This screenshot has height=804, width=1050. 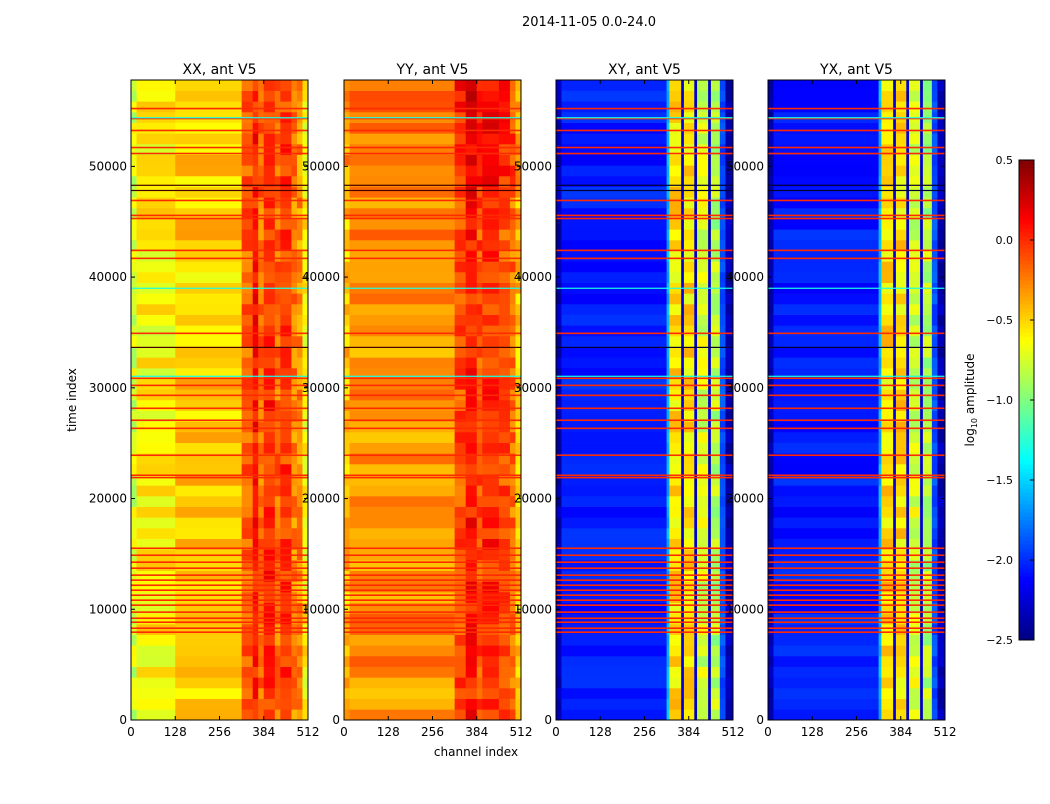 I want to click on panel-title: XX, ant V5, so click(x=220, y=70).